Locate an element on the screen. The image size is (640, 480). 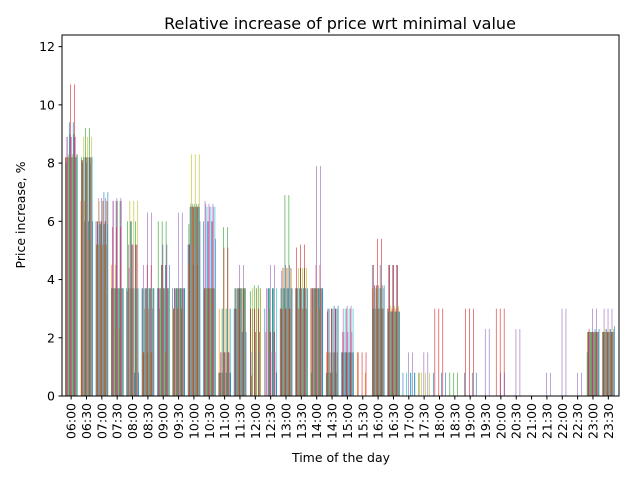
bar-0600-s6 is located at coordinates (67, 266).